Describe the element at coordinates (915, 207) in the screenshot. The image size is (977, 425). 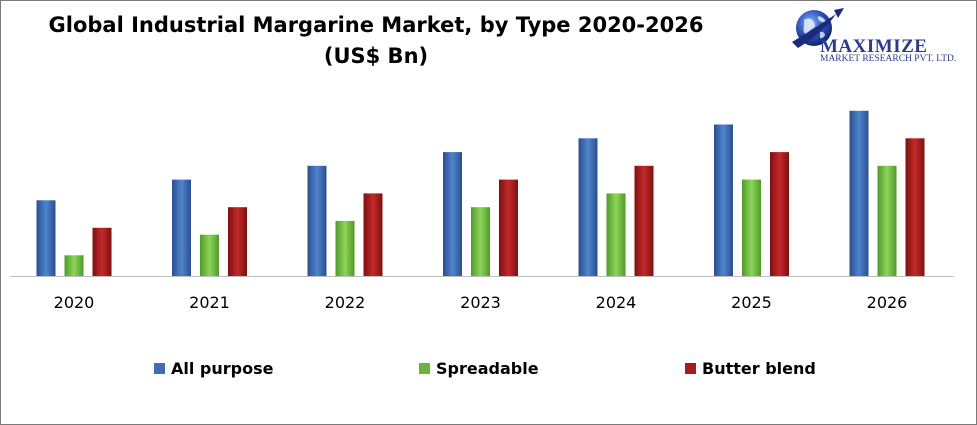
I see `bar-butter-blend-2026` at that location.